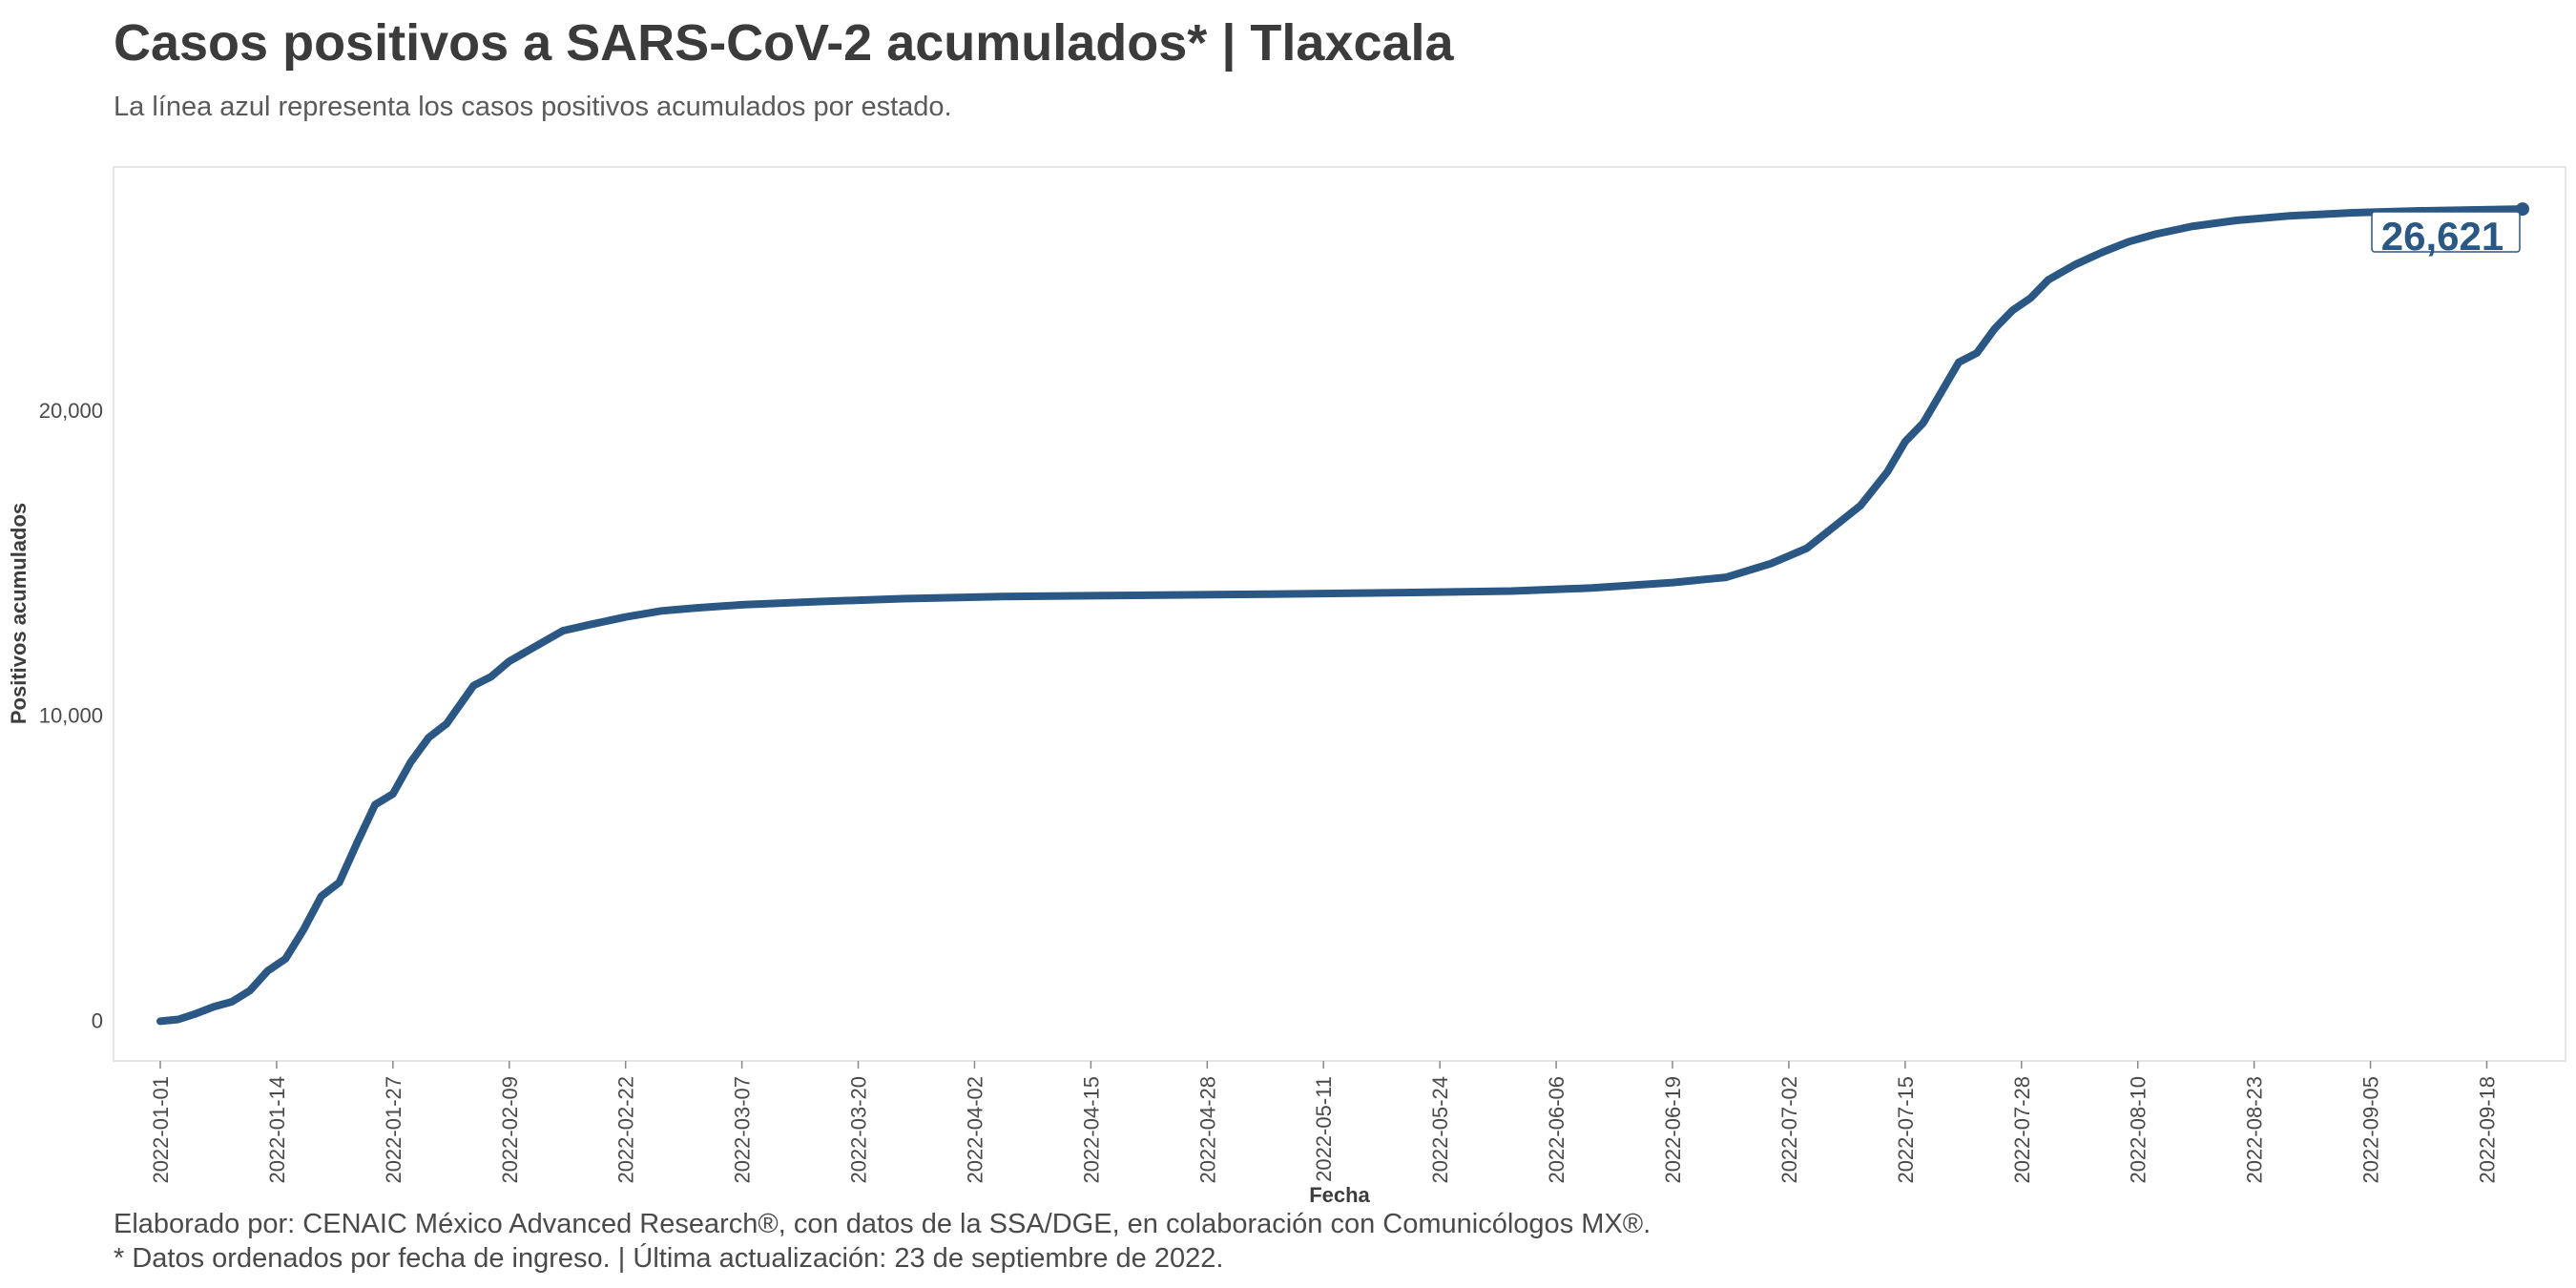 This screenshot has width=2576, height=1288. I want to click on y-tick-label: 10,000, so click(71, 716).